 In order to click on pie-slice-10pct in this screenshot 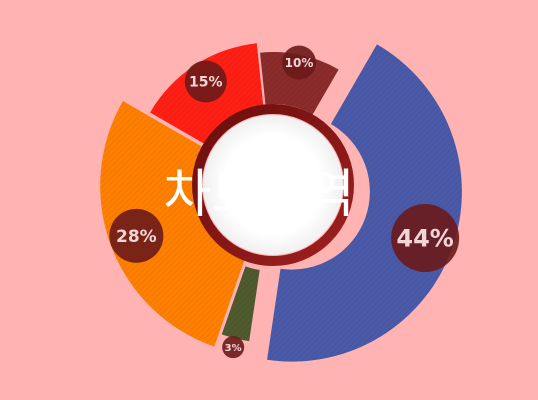, I will do `click(299, 83)`.